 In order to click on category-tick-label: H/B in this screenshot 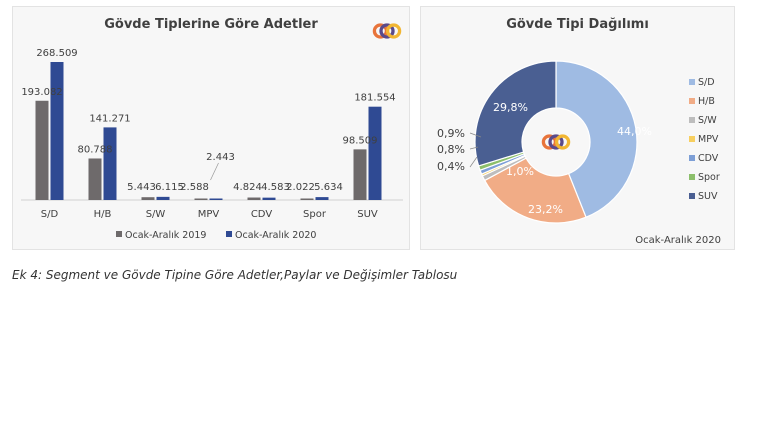, I will do `click(103, 214)`.